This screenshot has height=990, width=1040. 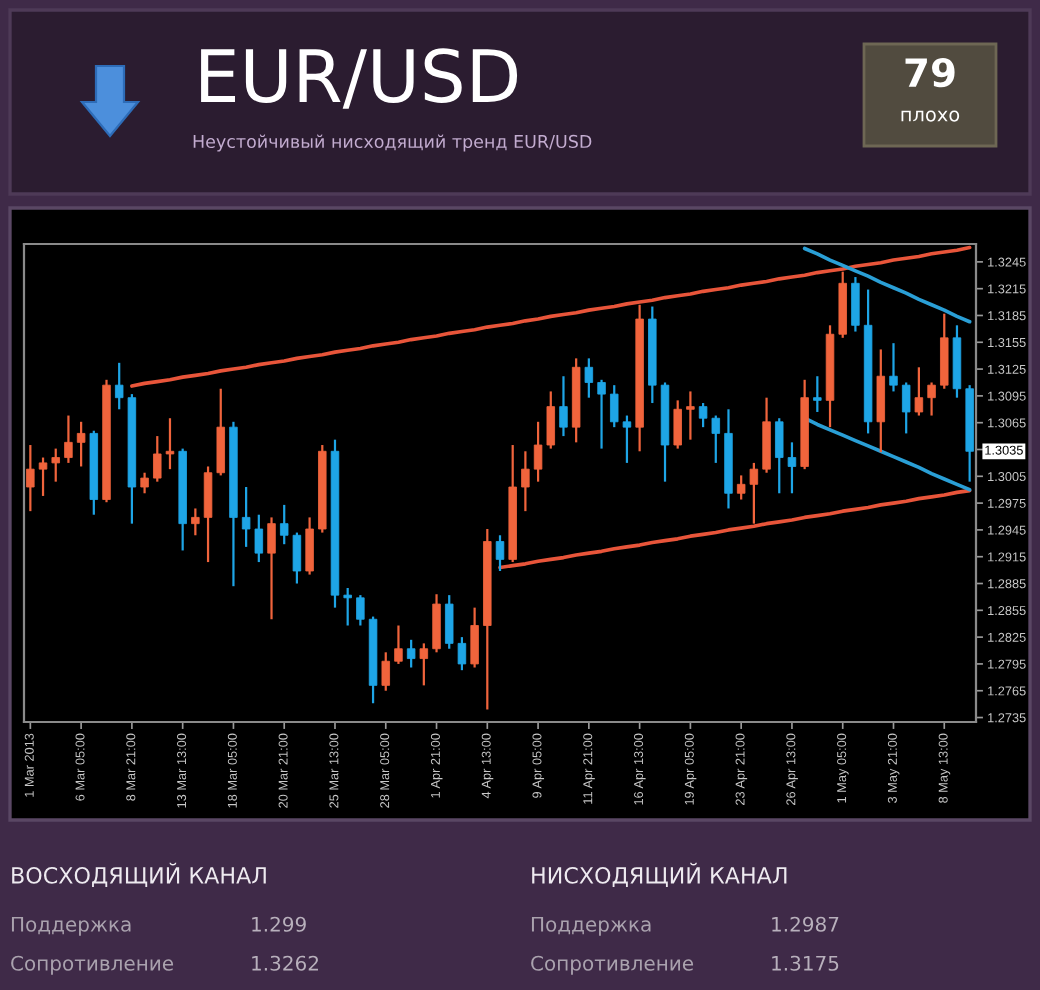 I want to click on text: плохо, so click(x=930, y=116).